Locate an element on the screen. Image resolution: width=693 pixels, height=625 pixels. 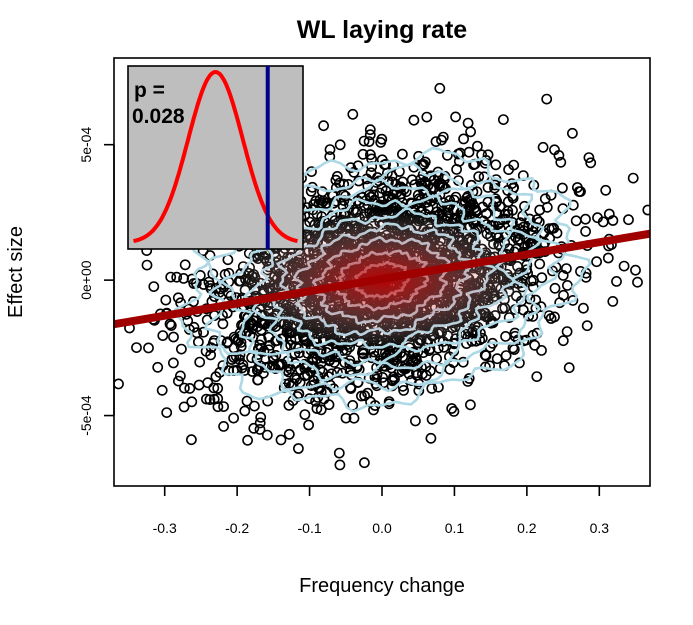
chart-title: WL laying rate is located at coordinates (382, 30).